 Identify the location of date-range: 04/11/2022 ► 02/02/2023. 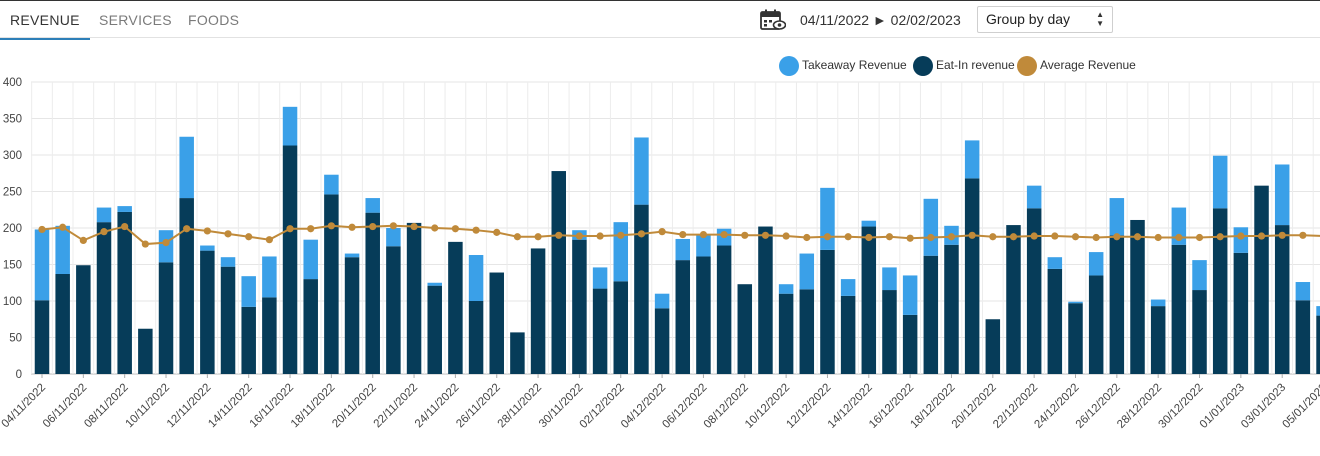
(880, 20).